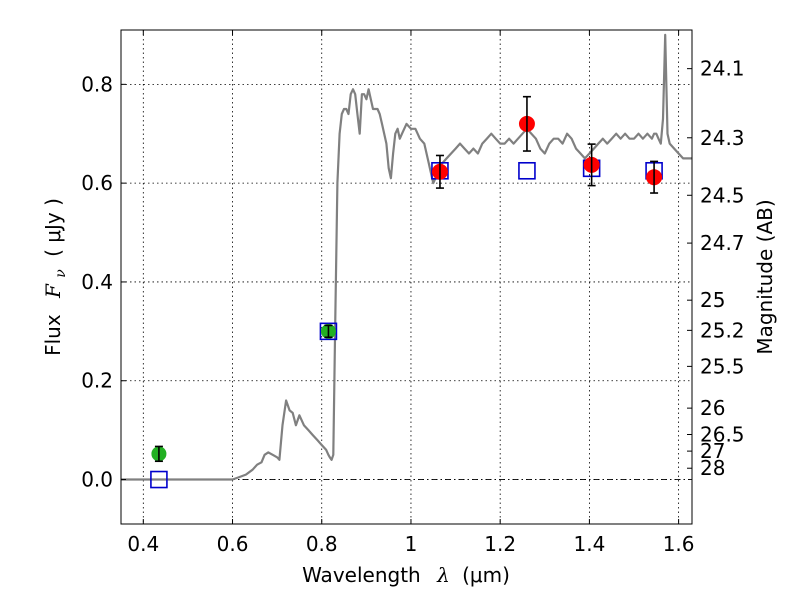  What do you see at coordinates (443, 575) in the screenshot?
I see `x-axis-label-math: λ` at bounding box center [443, 575].